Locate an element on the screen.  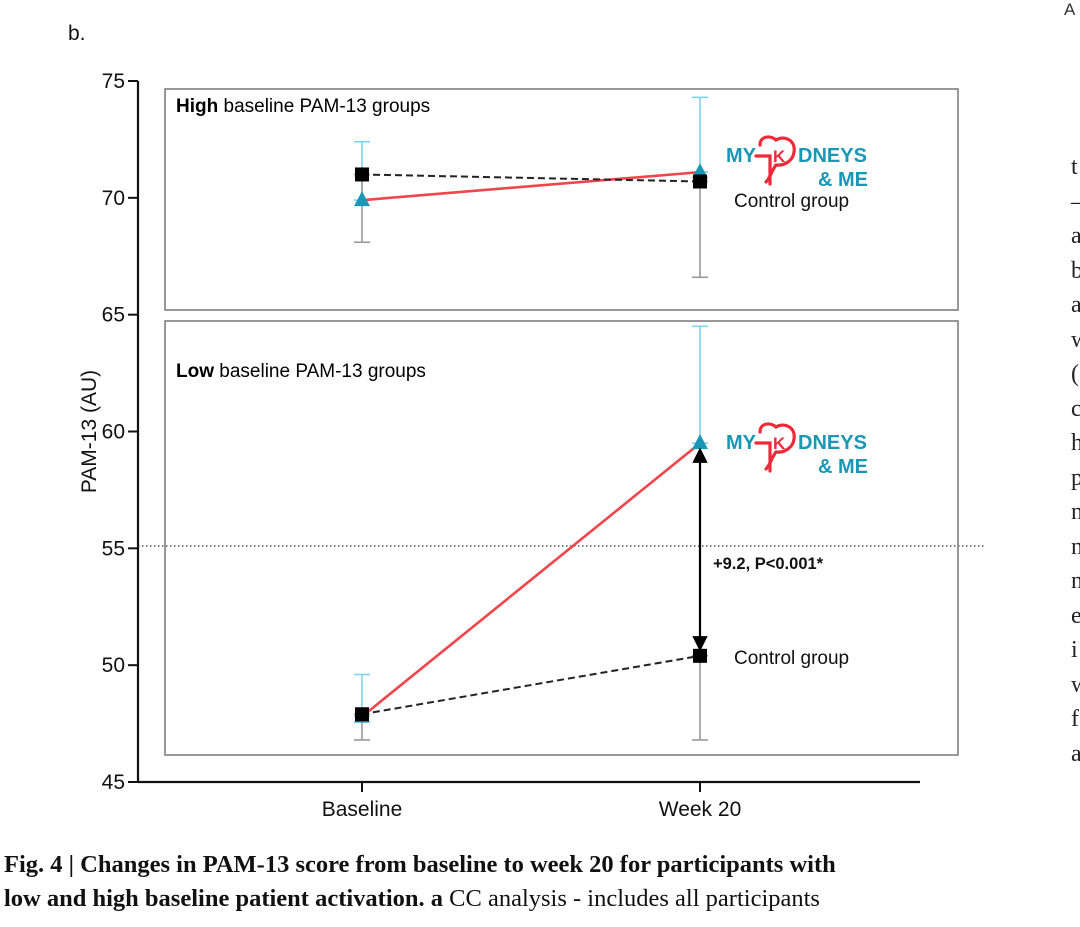
y-tick-label: 55 is located at coordinates (113, 548).